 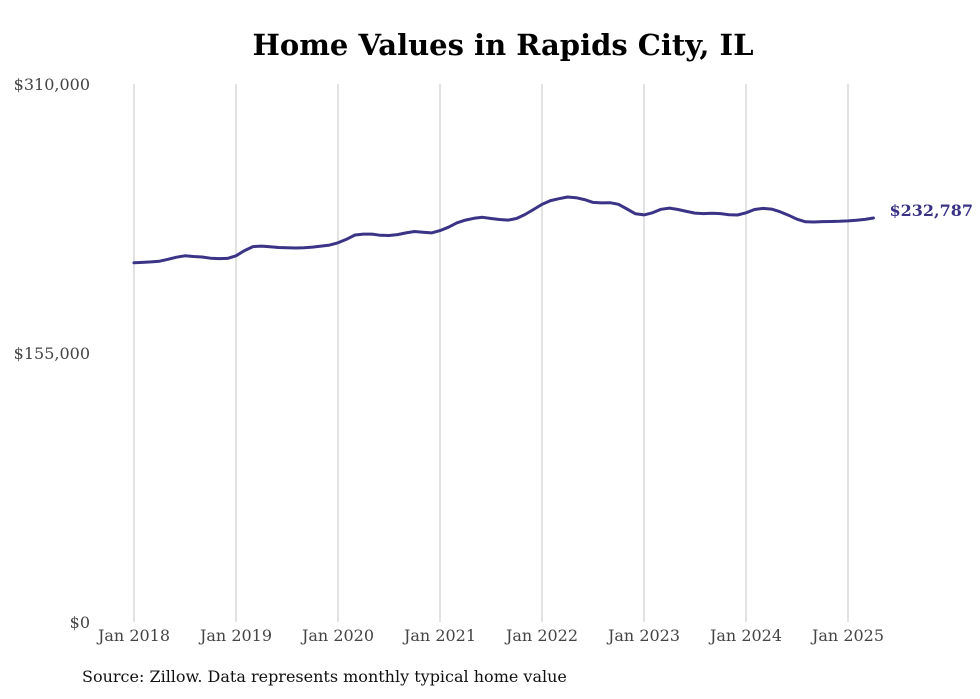 What do you see at coordinates (503, 230) in the screenshot?
I see `series-line` at bounding box center [503, 230].